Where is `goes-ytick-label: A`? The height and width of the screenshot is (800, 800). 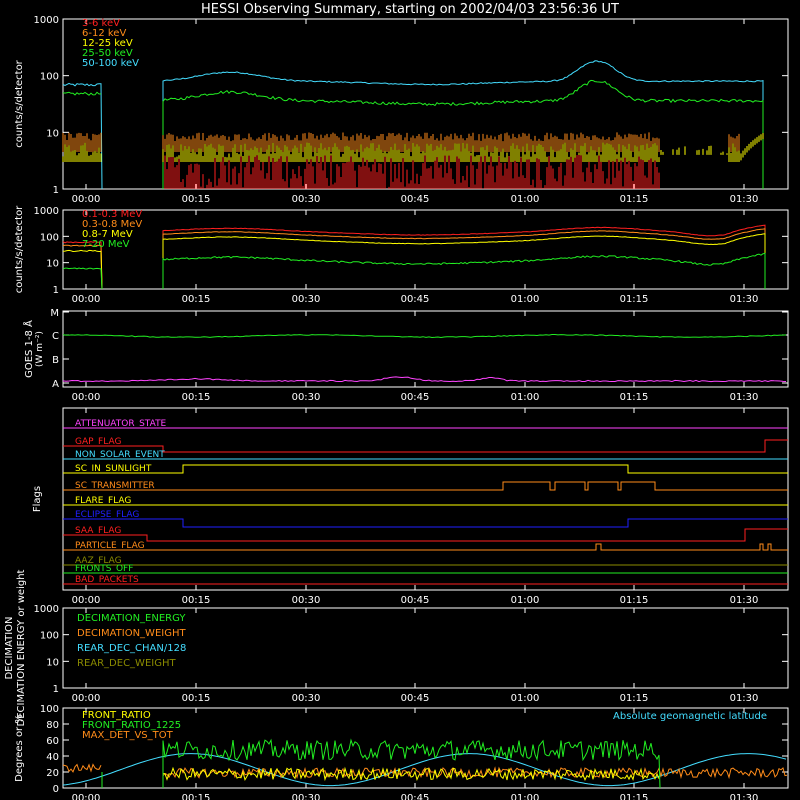
goes-ytick-label: A is located at coordinates (55, 384).